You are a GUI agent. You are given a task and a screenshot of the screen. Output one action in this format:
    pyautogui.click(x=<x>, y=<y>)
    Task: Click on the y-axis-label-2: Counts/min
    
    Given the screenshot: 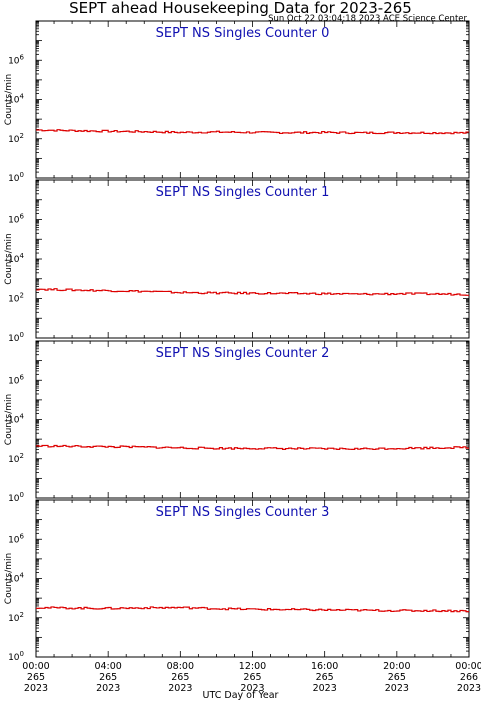 What is the action you would take?
    pyautogui.click(x=9, y=419)
    